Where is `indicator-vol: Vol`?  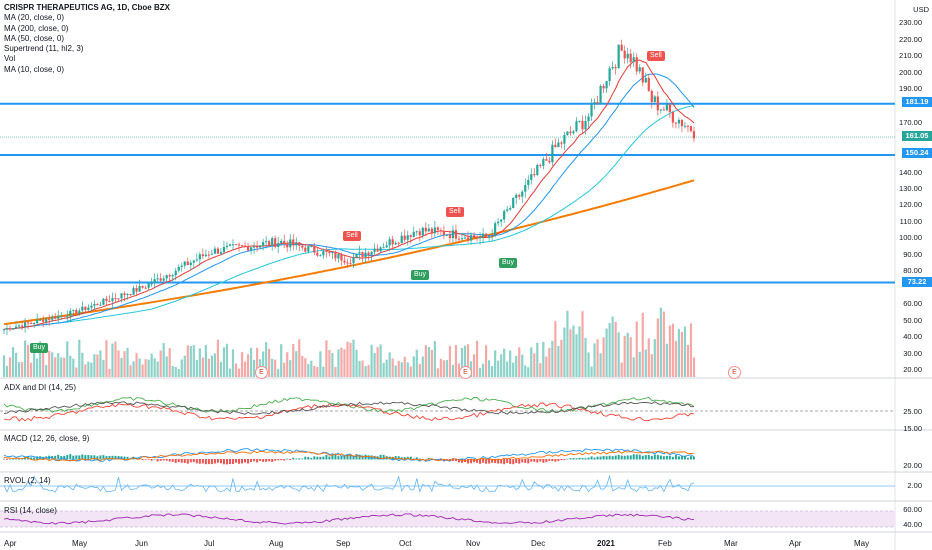
indicator-vol: Vol is located at coordinates (10, 59).